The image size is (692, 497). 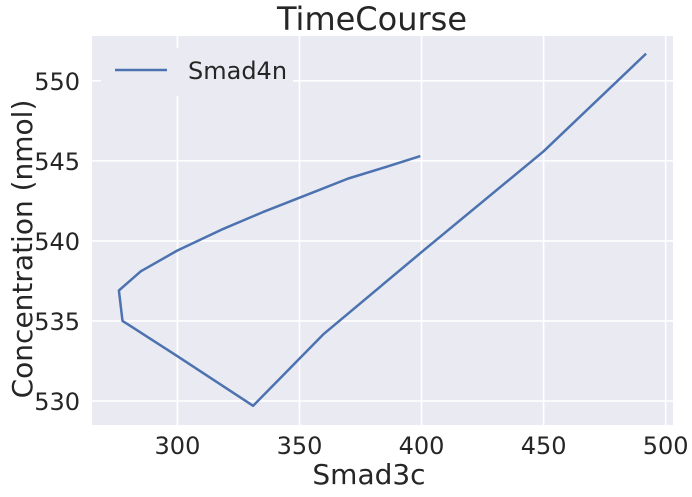 What do you see at coordinates (666, 446) in the screenshot?
I see `x-tick-label: 500` at bounding box center [666, 446].